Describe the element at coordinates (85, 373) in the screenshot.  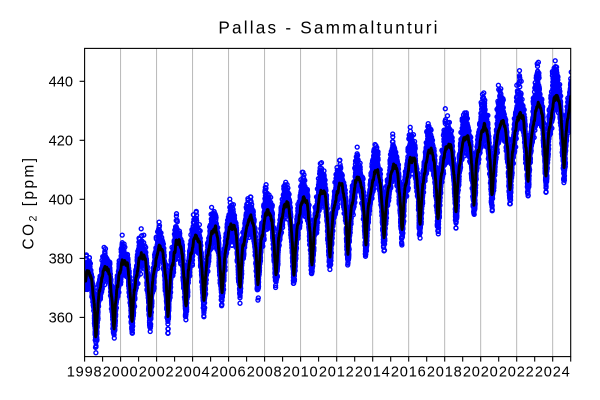
I see `svg-text: 1998` at that location.